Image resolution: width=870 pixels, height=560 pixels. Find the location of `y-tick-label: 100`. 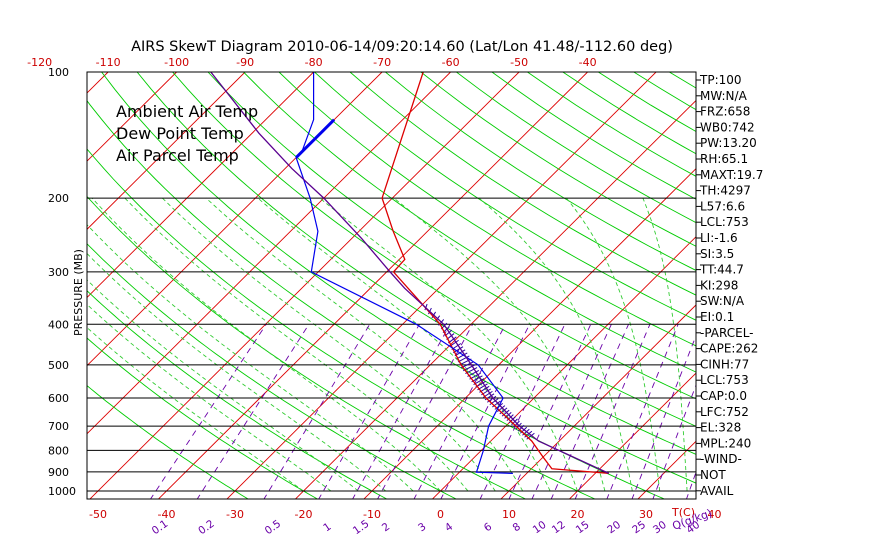

y-tick-label: 100 is located at coordinates (58, 72).